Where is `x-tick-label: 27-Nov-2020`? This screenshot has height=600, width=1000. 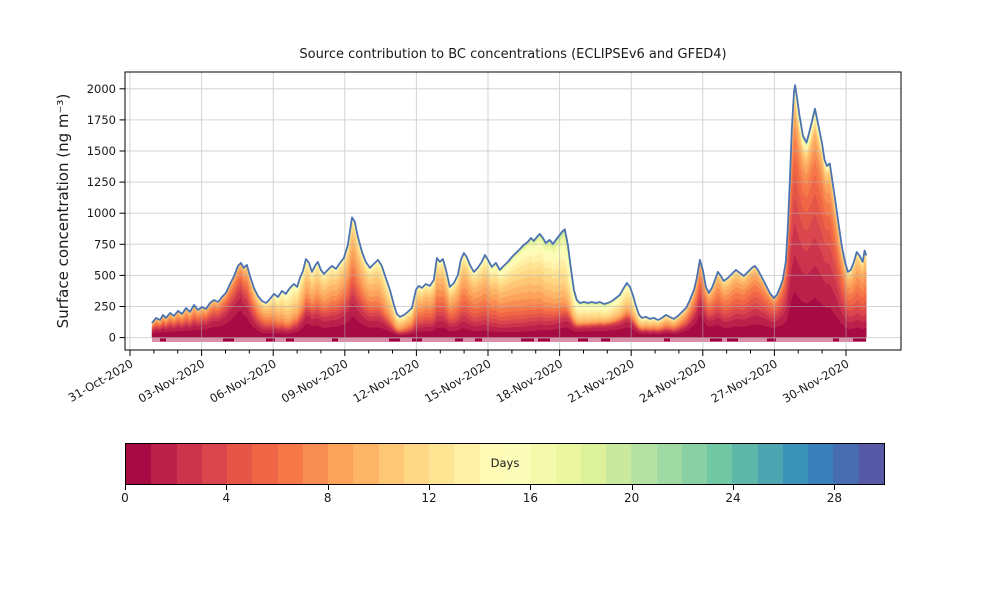
x-tick-label: 27-Nov-2020 is located at coordinates (744, 380).